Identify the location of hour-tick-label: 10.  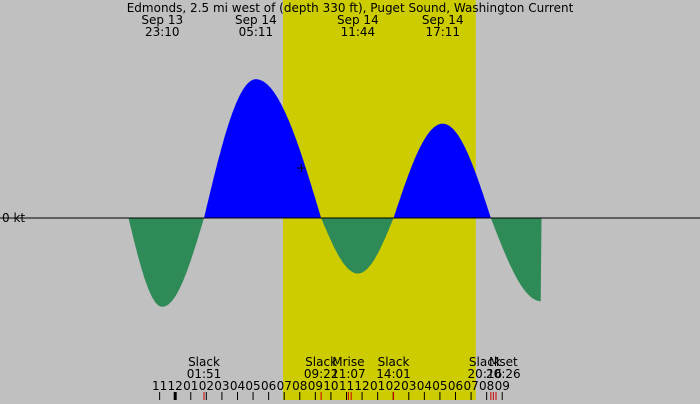
(330, 386).